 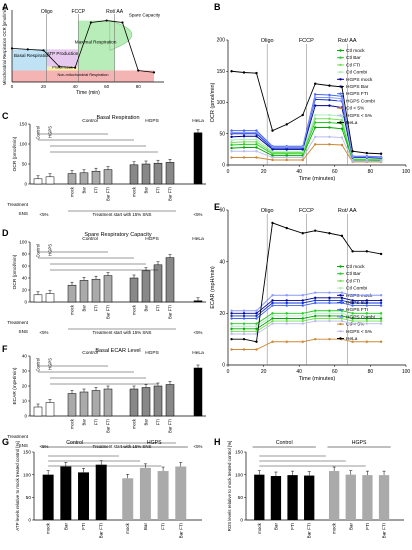 I want to click on spare-capacity-bulge, so click(x=120, y=35).